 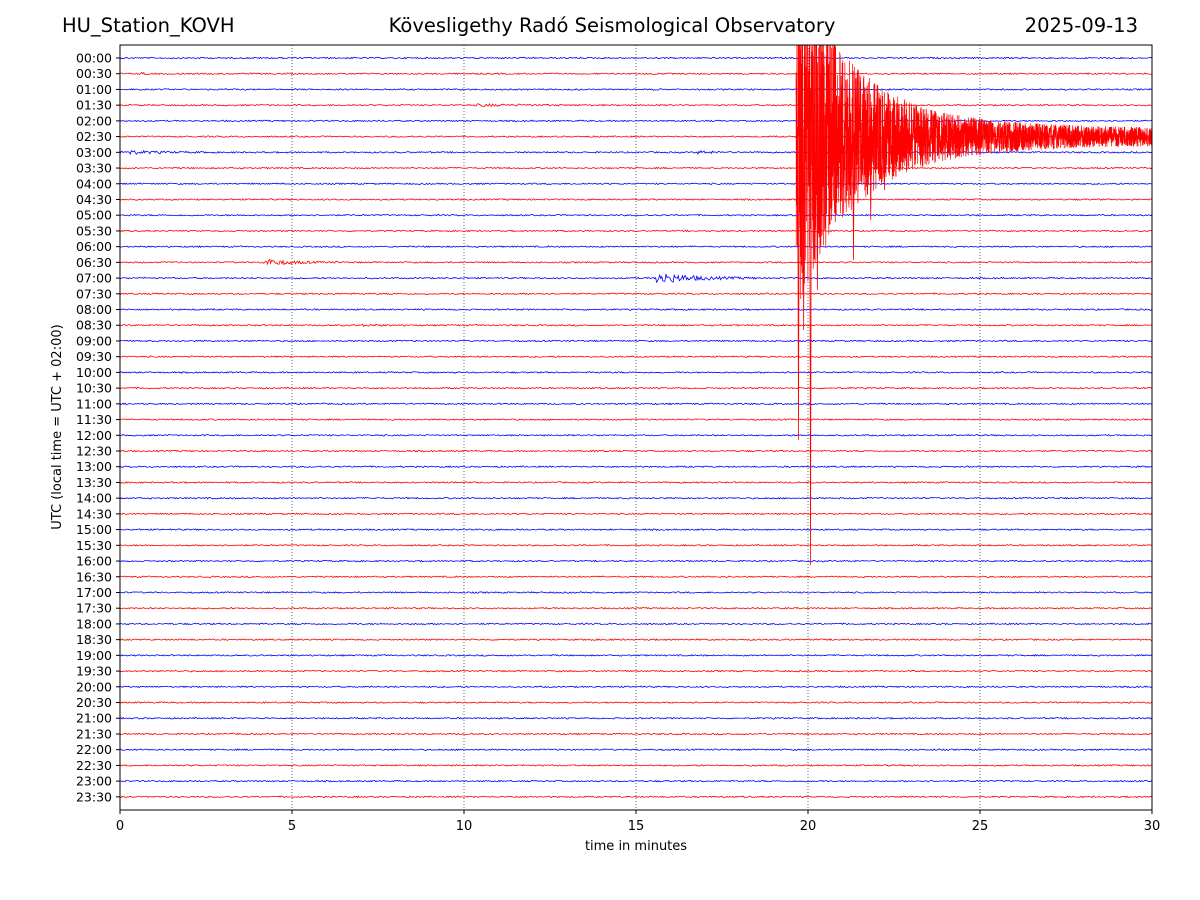 What do you see at coordinates (148, 25) in the screenshot?
I see `station-name: HU_Station_KOVH` at bounding box center [148, 25].